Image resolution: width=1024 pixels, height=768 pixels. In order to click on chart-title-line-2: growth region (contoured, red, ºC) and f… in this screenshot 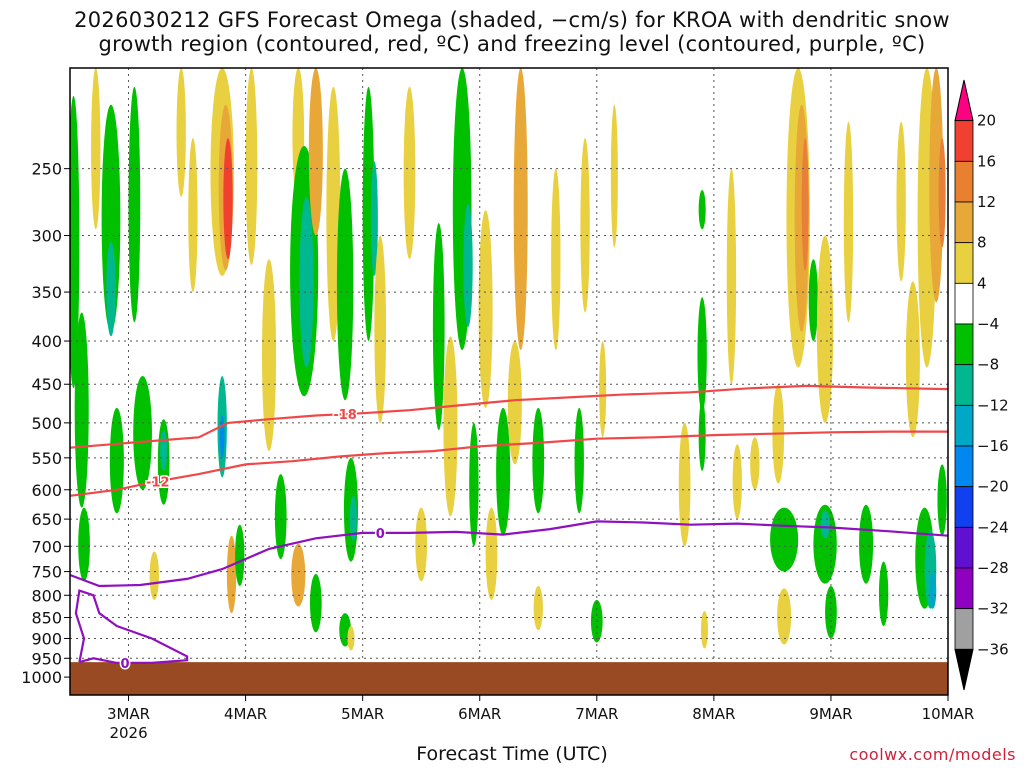, I will do `click(512, 44)`.